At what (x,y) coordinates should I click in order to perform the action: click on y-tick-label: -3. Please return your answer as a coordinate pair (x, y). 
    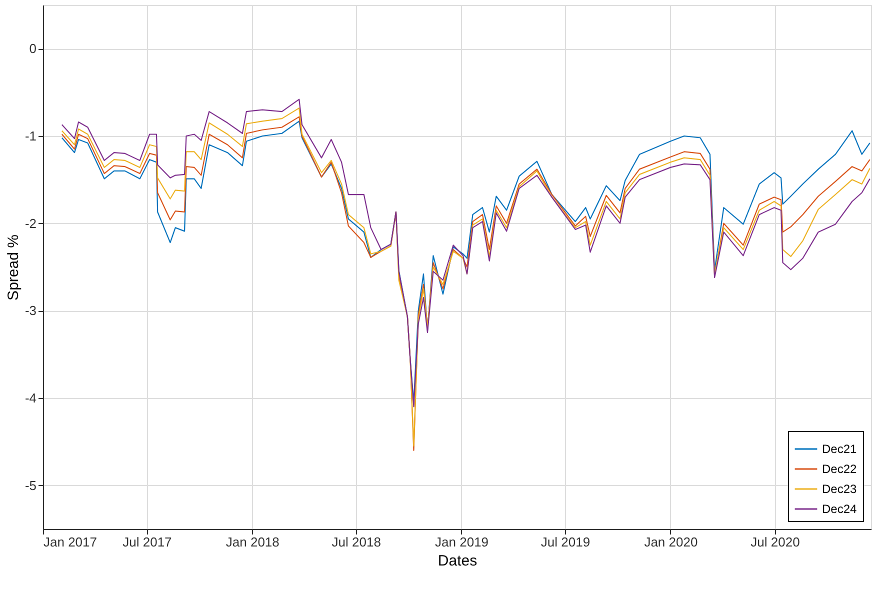
    Looking at the image, I should click on (30, 310).